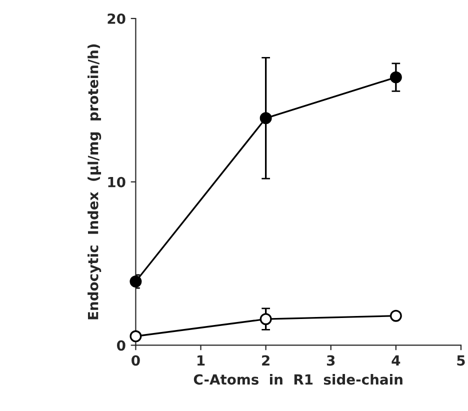  Describe the element at coordinates (121, 345) in the screenshot. I see `y-tick-label: 0` at that location.